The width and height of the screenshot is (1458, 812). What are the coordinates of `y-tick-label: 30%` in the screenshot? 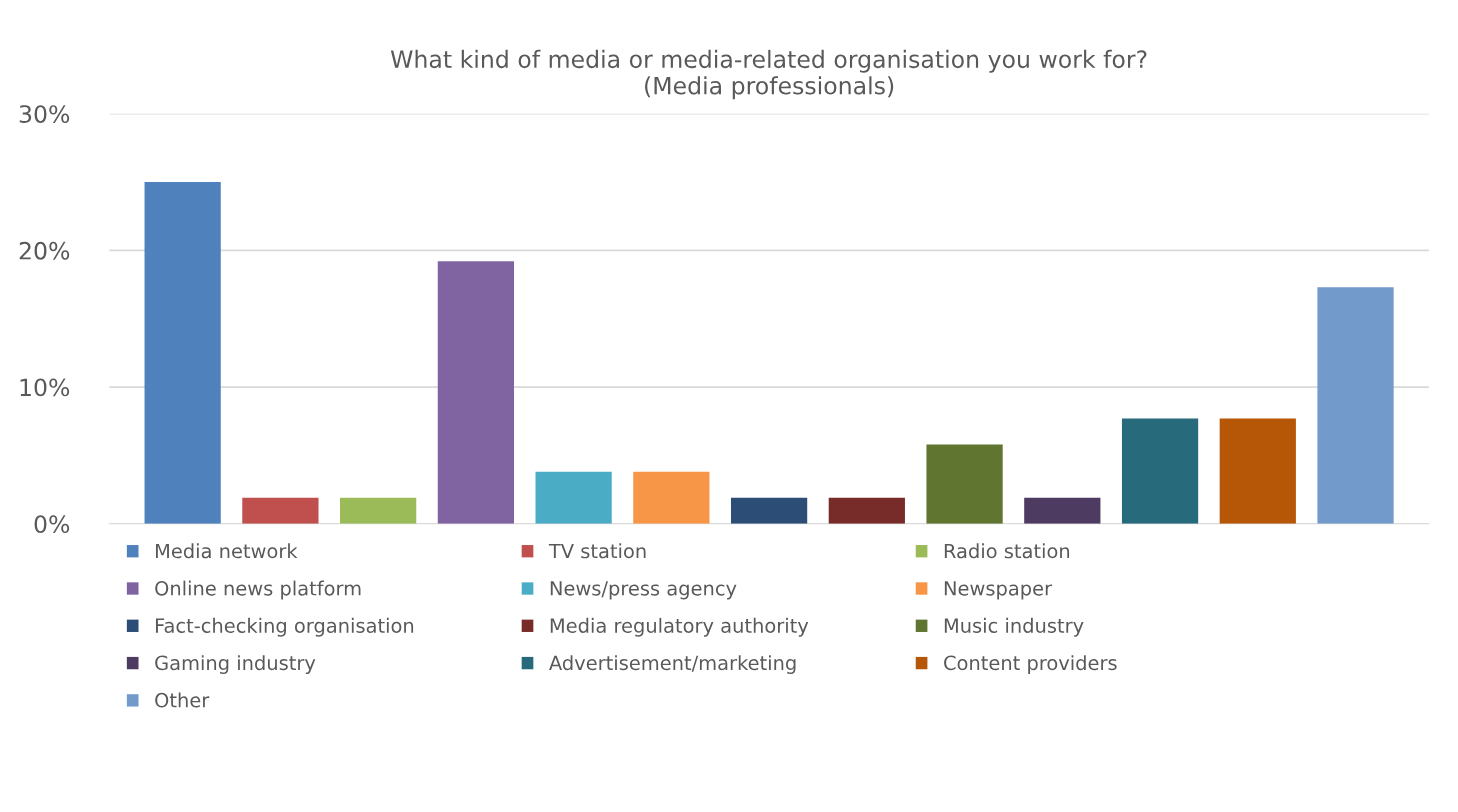 It's located at (44, 114).